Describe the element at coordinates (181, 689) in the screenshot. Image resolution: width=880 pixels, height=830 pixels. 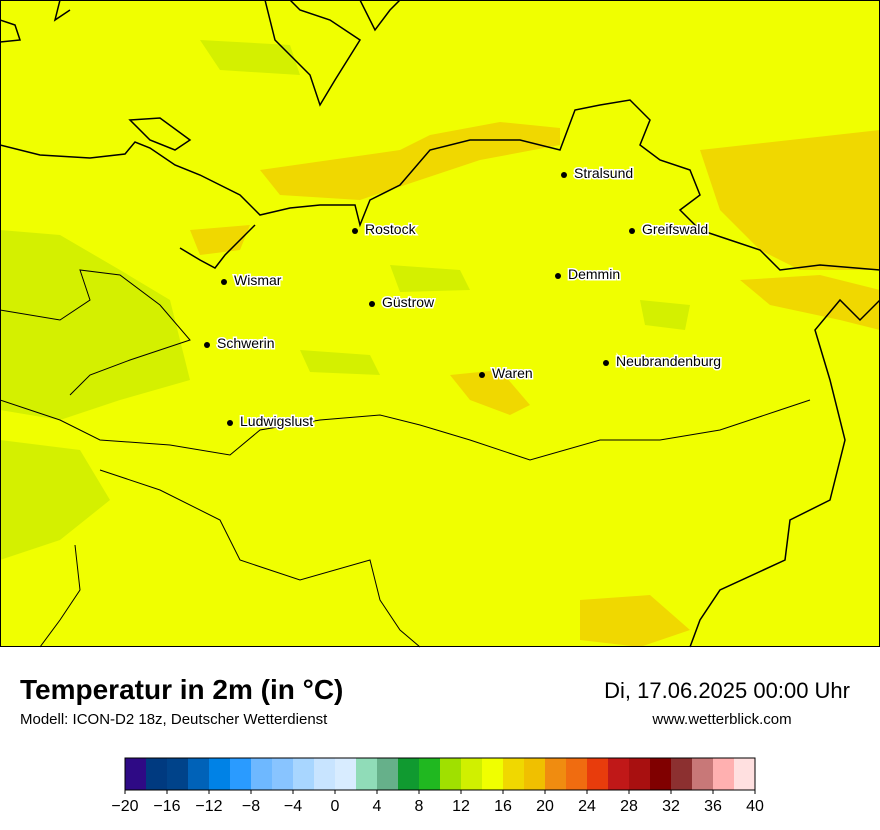
I see `title: Temperatur in 2m (in °C)` at that location.